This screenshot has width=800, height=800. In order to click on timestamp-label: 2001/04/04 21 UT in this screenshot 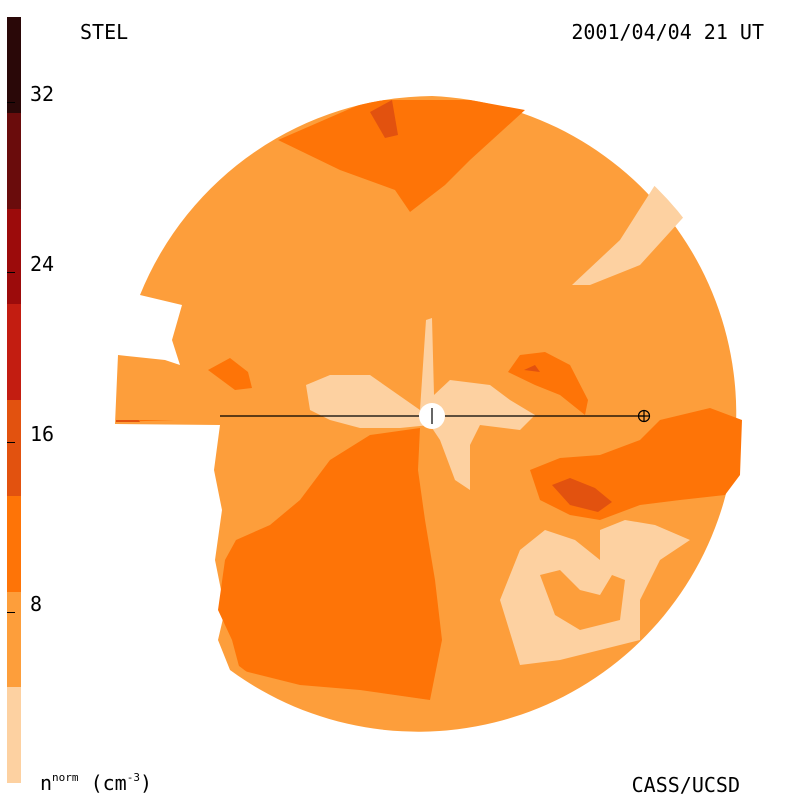, I will do `click(667, 32)`.